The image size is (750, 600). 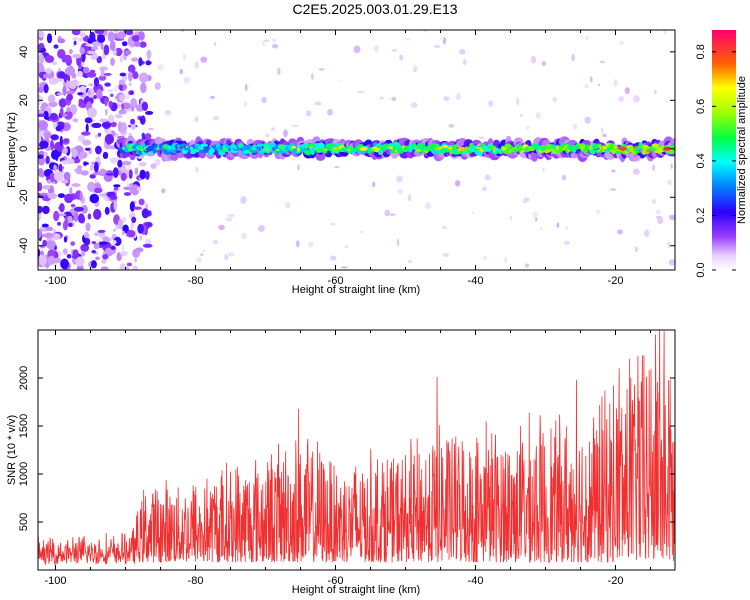 I want to click on colorbar-gradient, so click(x=724, y=150).